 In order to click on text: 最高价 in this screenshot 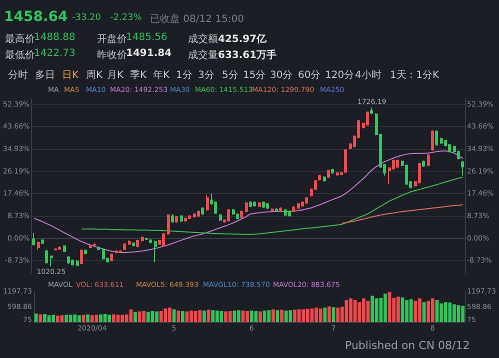, I will do `click(20, 39)`.